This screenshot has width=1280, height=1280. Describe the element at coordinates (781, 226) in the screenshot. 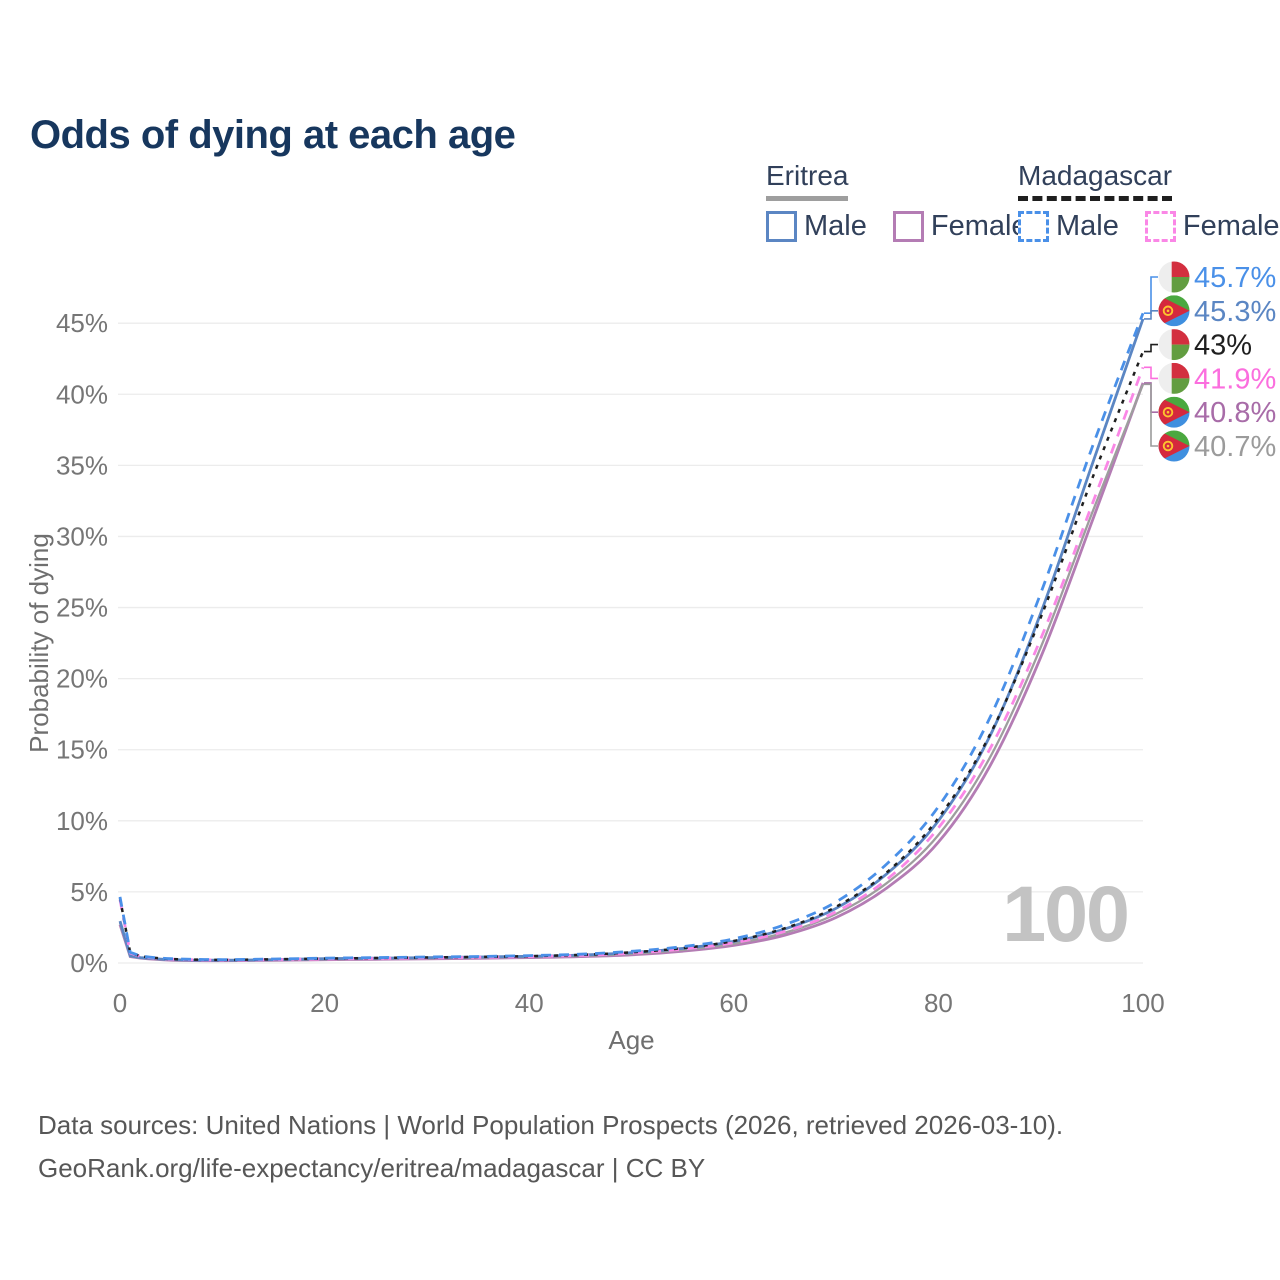

I see `legend-swatch-eritrea-male` at that location.